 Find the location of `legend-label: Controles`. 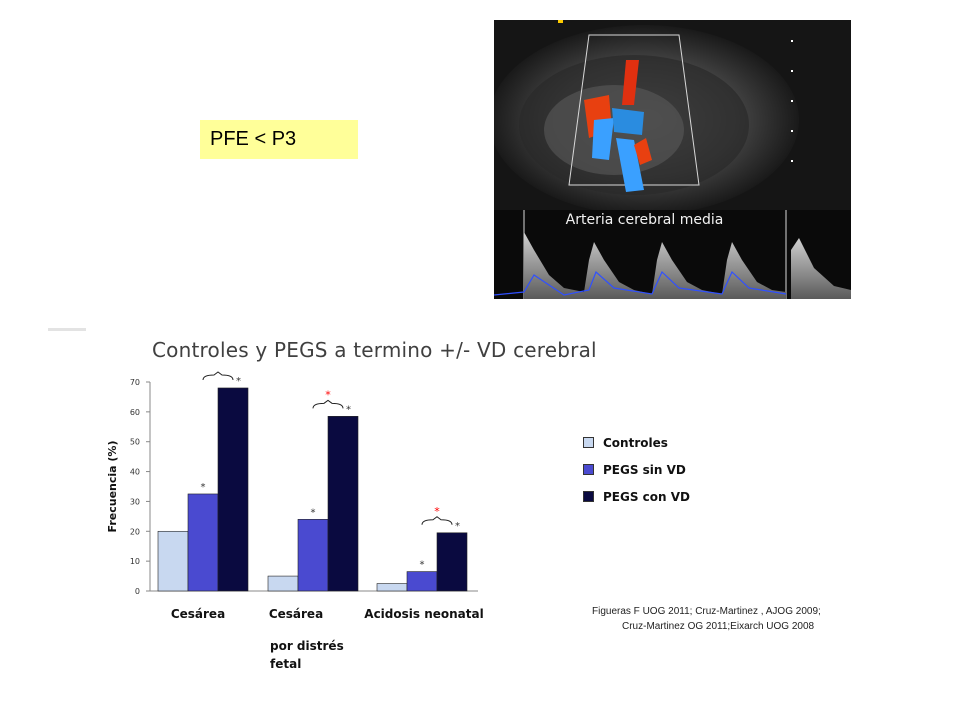

legend-label: Controles is located at coordinates (635, 442).